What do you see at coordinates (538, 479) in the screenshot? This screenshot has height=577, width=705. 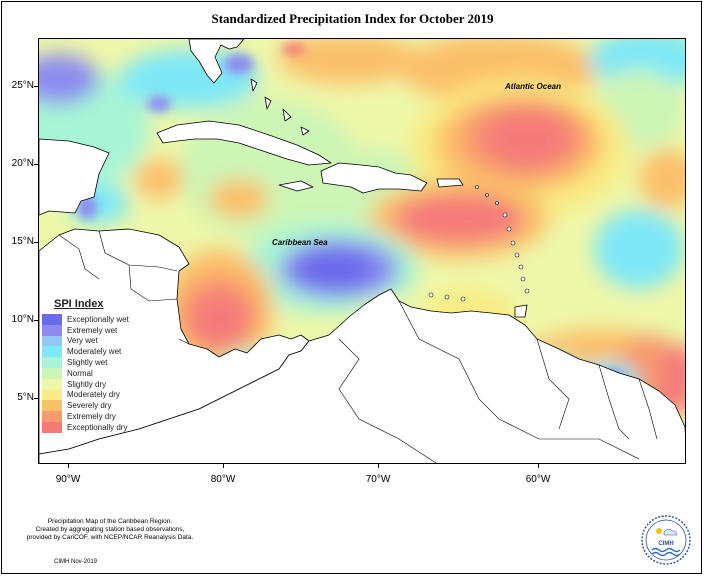 I see `lon-label-60w: 60°W` at bounding box center [538, 479].